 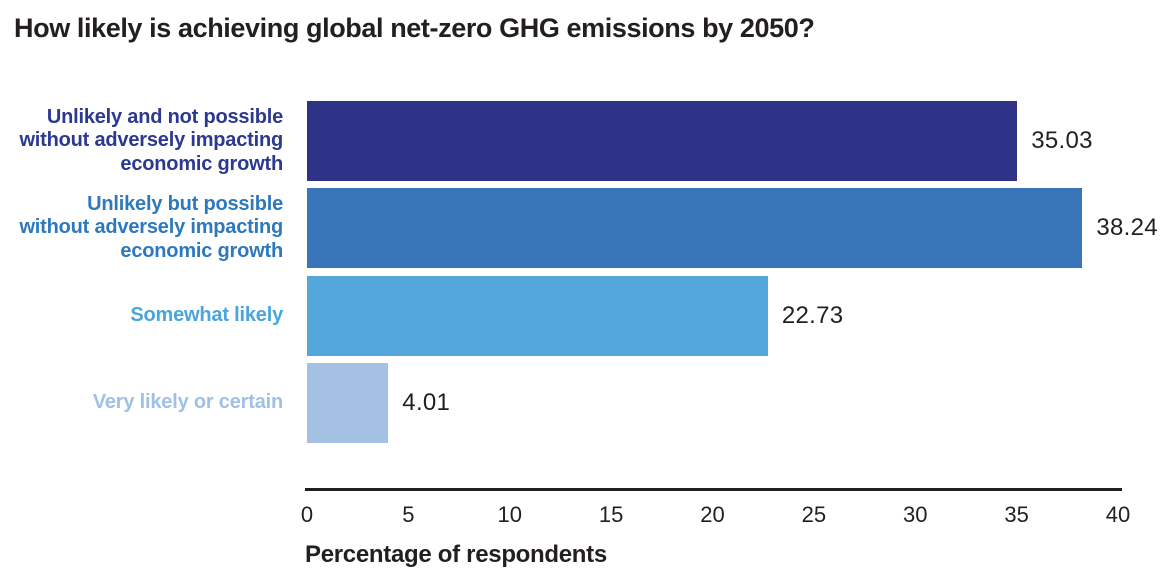 What do you see at coordinates (915, 514) in the screenshot?
I see `x-tick-label: 30` at bounding box center [915, 514].